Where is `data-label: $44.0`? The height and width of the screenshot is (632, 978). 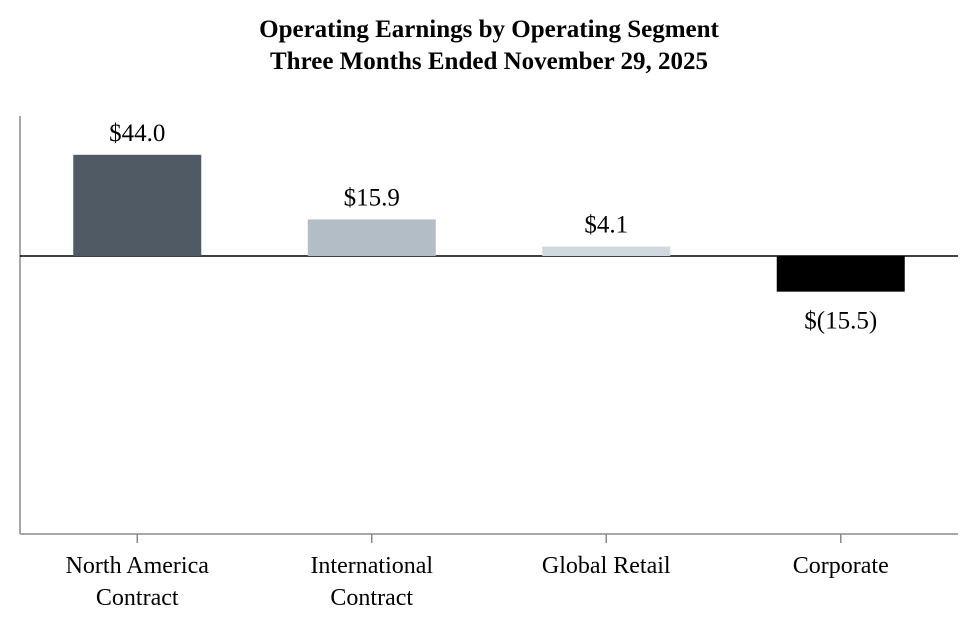
data-label: $44.0 is located at coordinates (137, 133).